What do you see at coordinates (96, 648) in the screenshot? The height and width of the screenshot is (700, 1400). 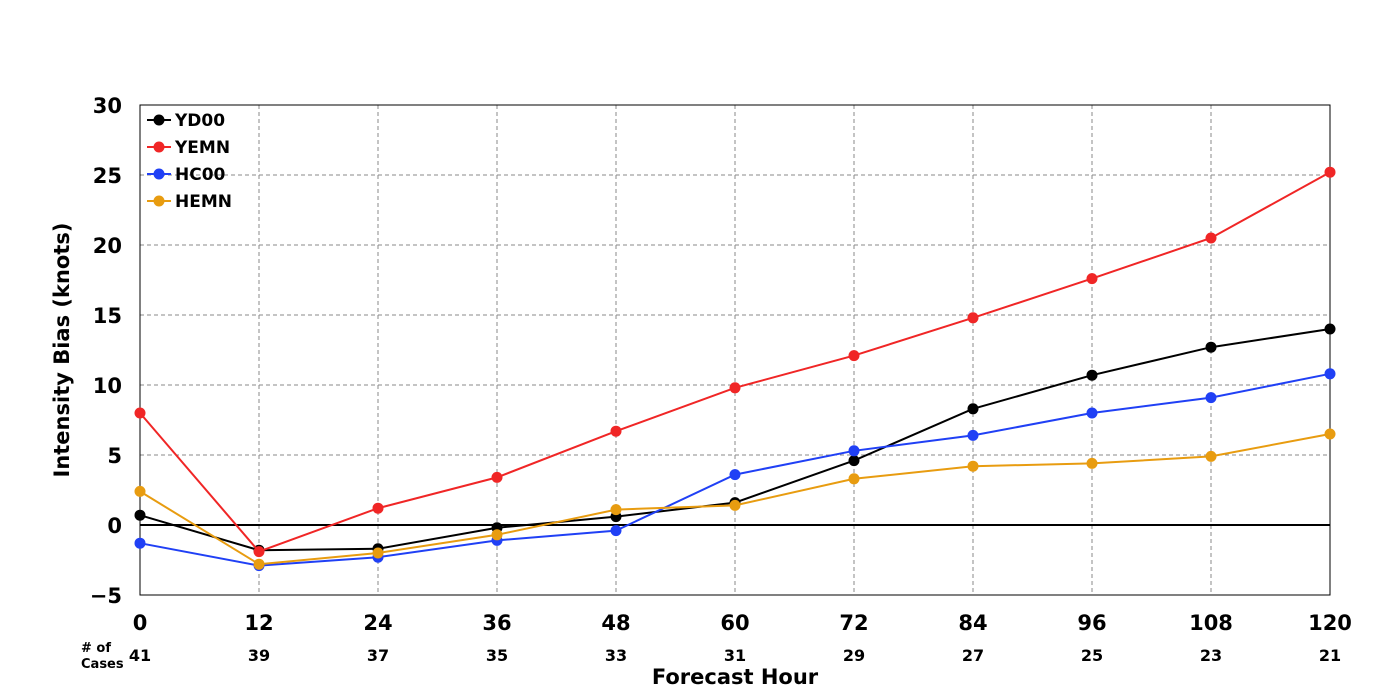 I see `cases-label-line: # of` at bounding box center [96, 648].